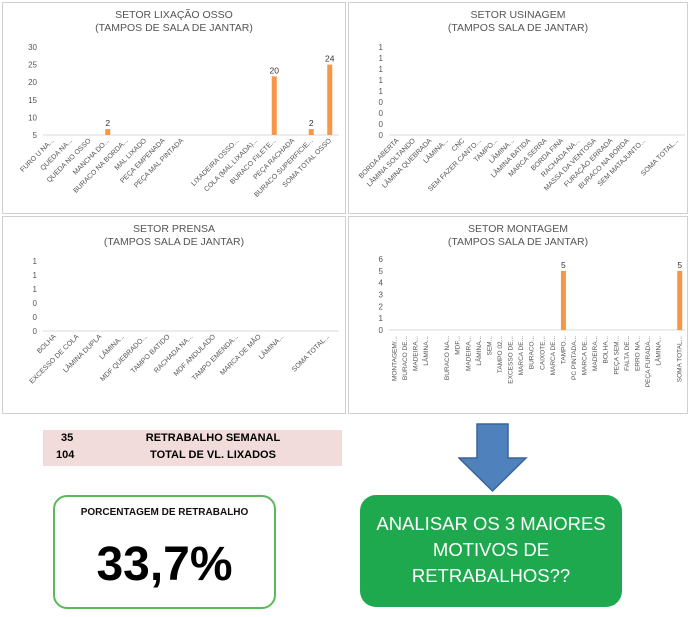 Image resolution: width=690 pixels, height=617 pixels. I want to click on y-tick-label: 10, so click(32, 117).